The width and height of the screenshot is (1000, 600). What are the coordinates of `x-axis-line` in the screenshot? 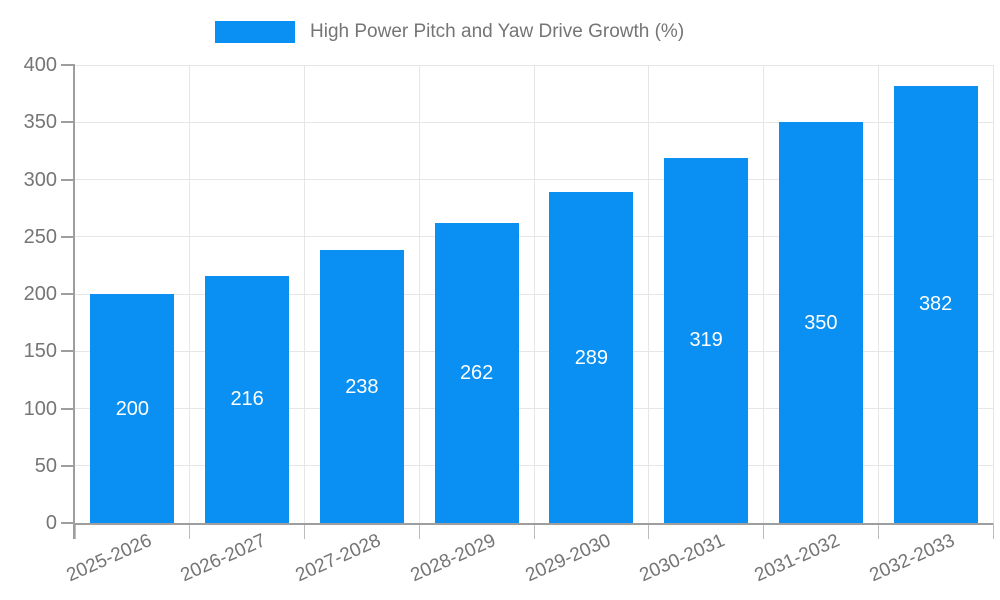 It's located at (533, 524).